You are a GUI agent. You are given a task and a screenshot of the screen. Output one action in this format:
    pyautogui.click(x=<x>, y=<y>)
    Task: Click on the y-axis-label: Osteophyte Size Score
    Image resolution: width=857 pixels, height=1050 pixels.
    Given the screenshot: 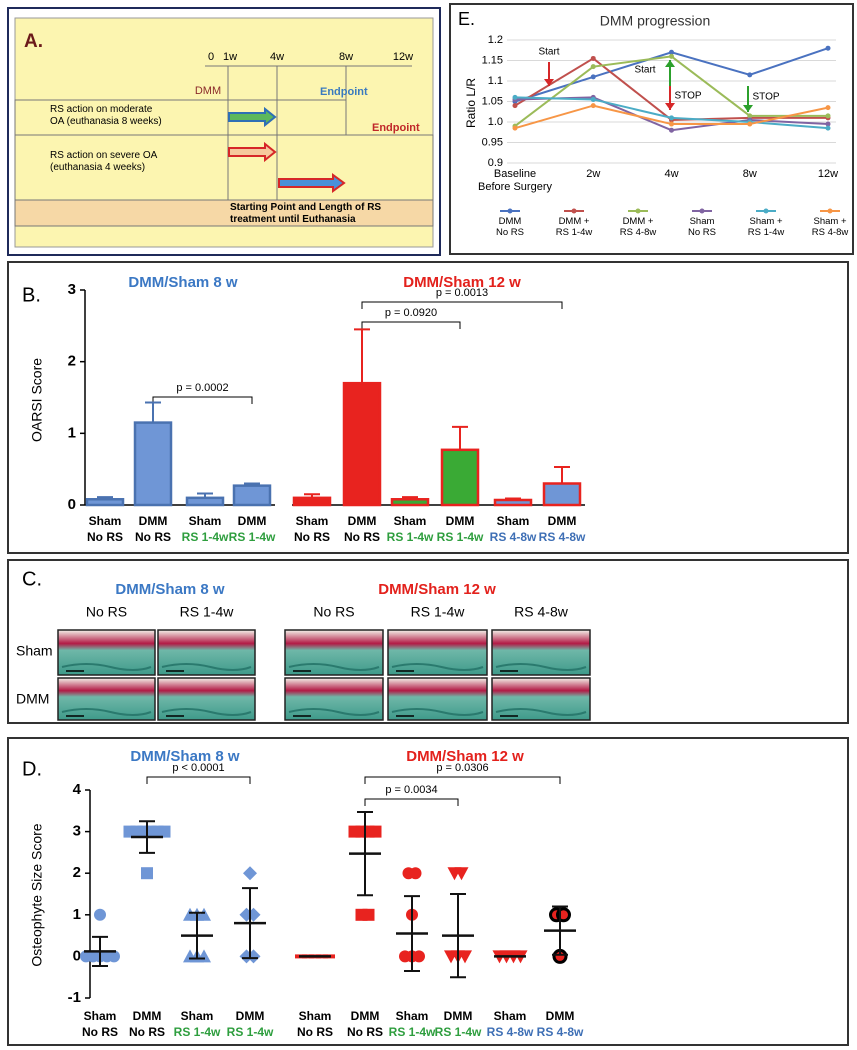 What is the action you would take?
    pyautogui.click(x=37, y=894)
    